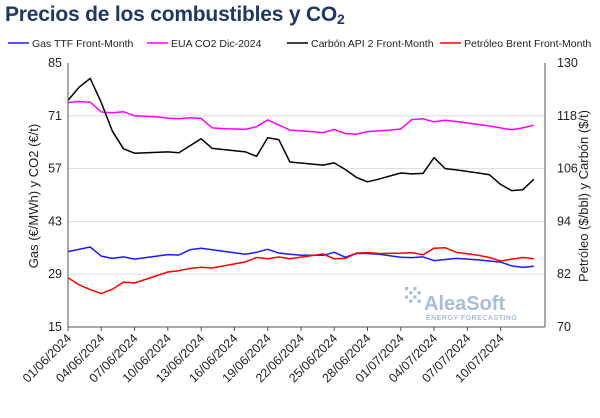  I want to click on legend-label-3: Carbón API 2 Front-Month, so click(372, 44).